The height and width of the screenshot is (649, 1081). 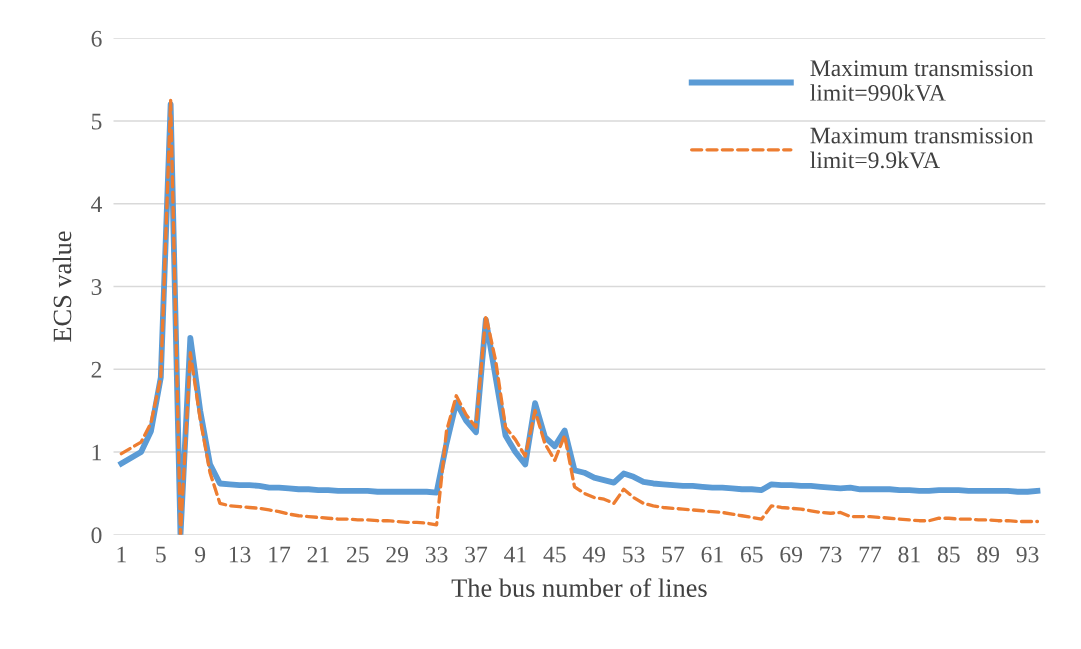 What do you see at coordinates (948, 554) in the screenshot?
I see `x-tick-label: 85` at bounding box center [948, 554].